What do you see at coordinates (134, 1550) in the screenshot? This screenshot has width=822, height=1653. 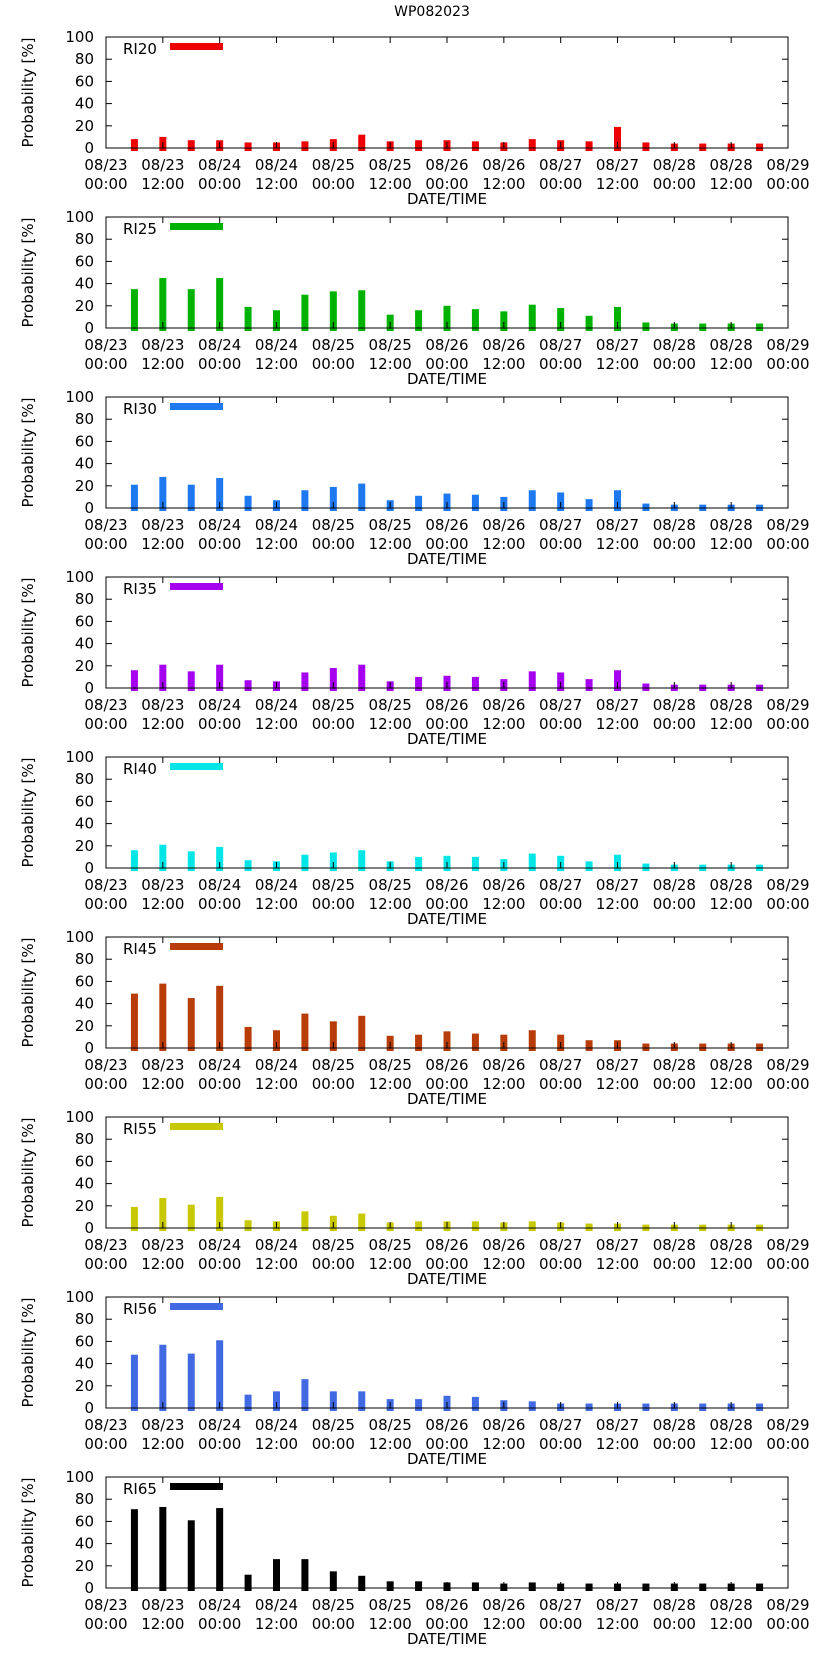 I see `bar-ri65-6h` at bounding box center [134, 1550].